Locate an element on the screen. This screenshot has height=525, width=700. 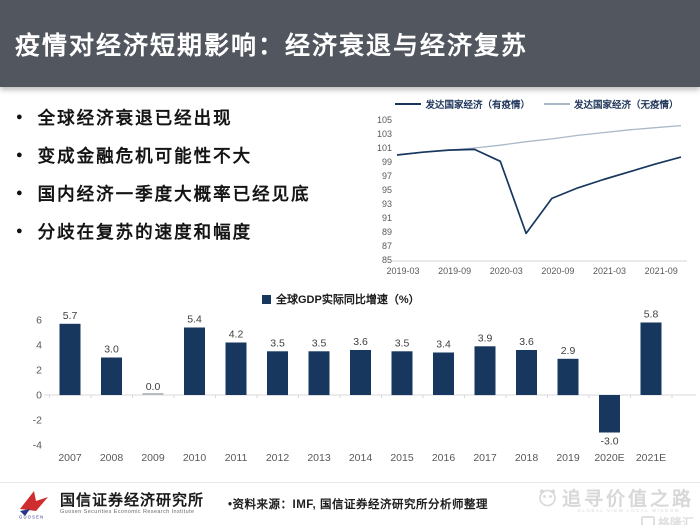
bullet-item: ● 国内经济一季度大概率已经见底 is located at coordinates (196, 193).